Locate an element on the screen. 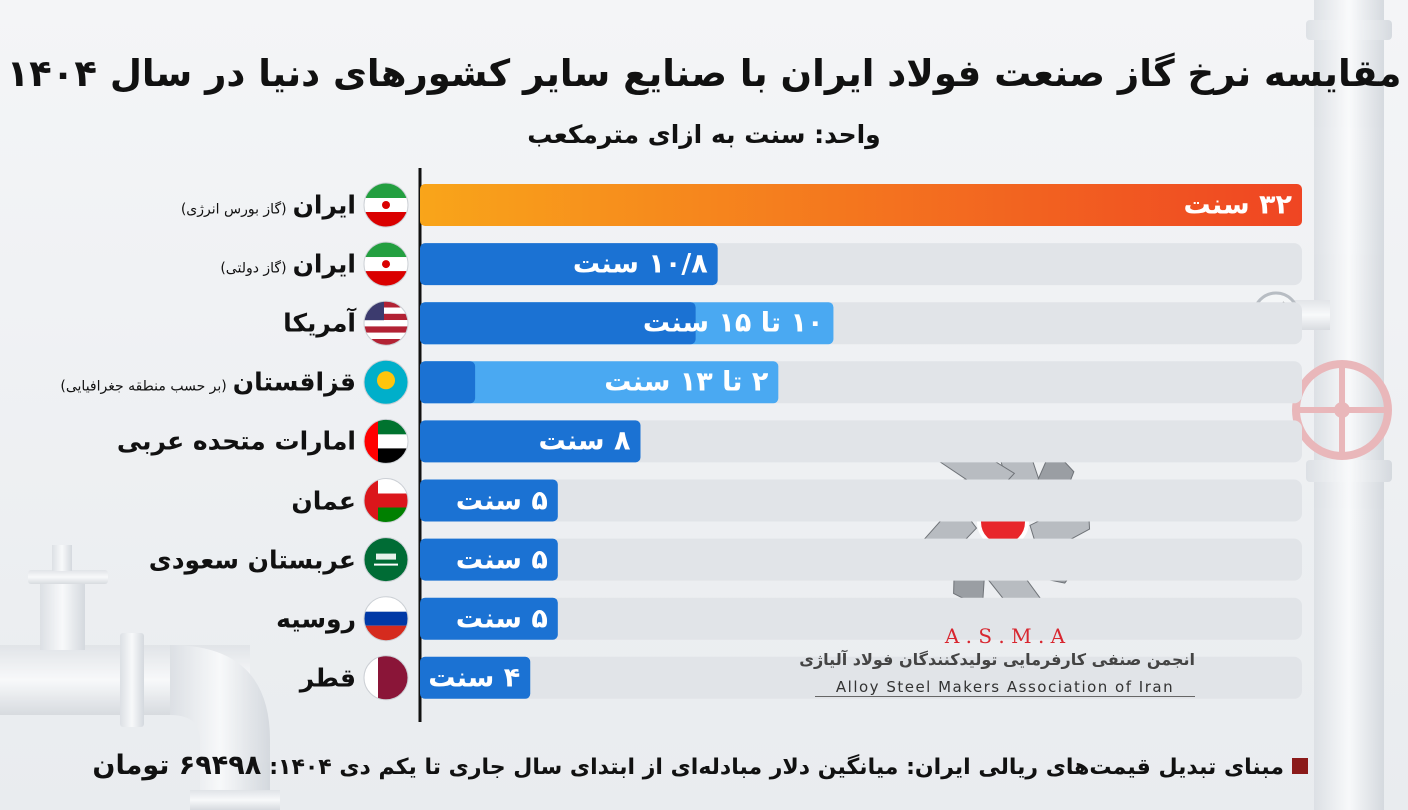 Image resolution: width=1408 pixels, height=810 pixels. value-label: ۳۲ سنت is located at coordinates (1237, 205).